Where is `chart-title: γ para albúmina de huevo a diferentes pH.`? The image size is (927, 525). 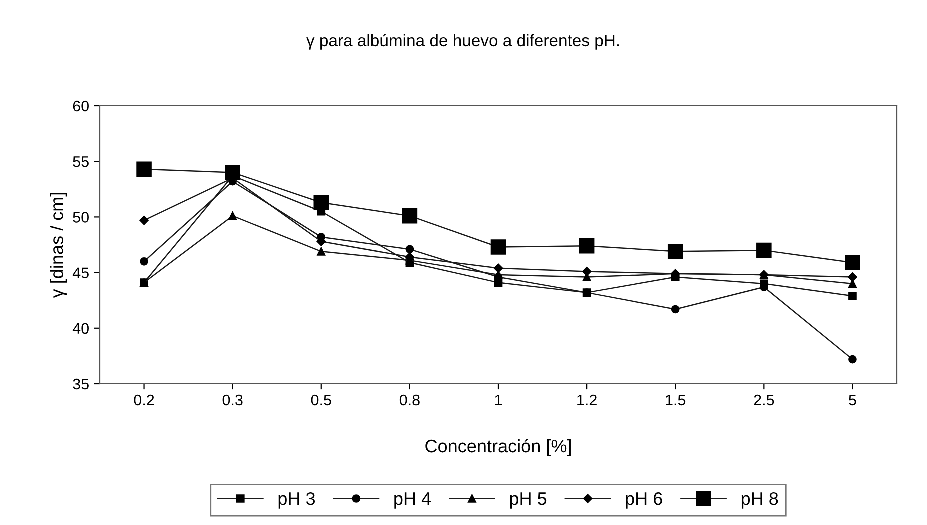 chart-title: γ para albúmina de huevo a diferentes pH. is located at coordinates (463, 42).